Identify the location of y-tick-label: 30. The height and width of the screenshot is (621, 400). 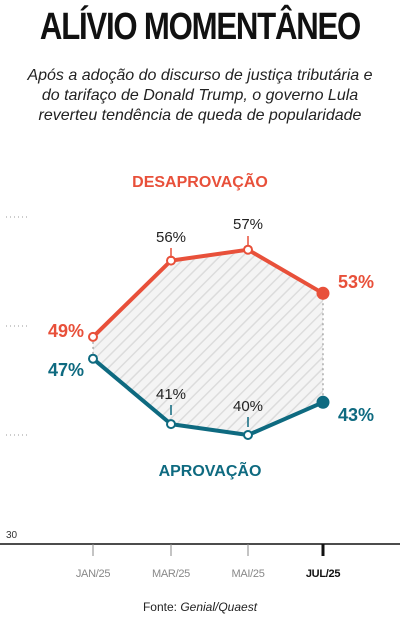
(12, 535).